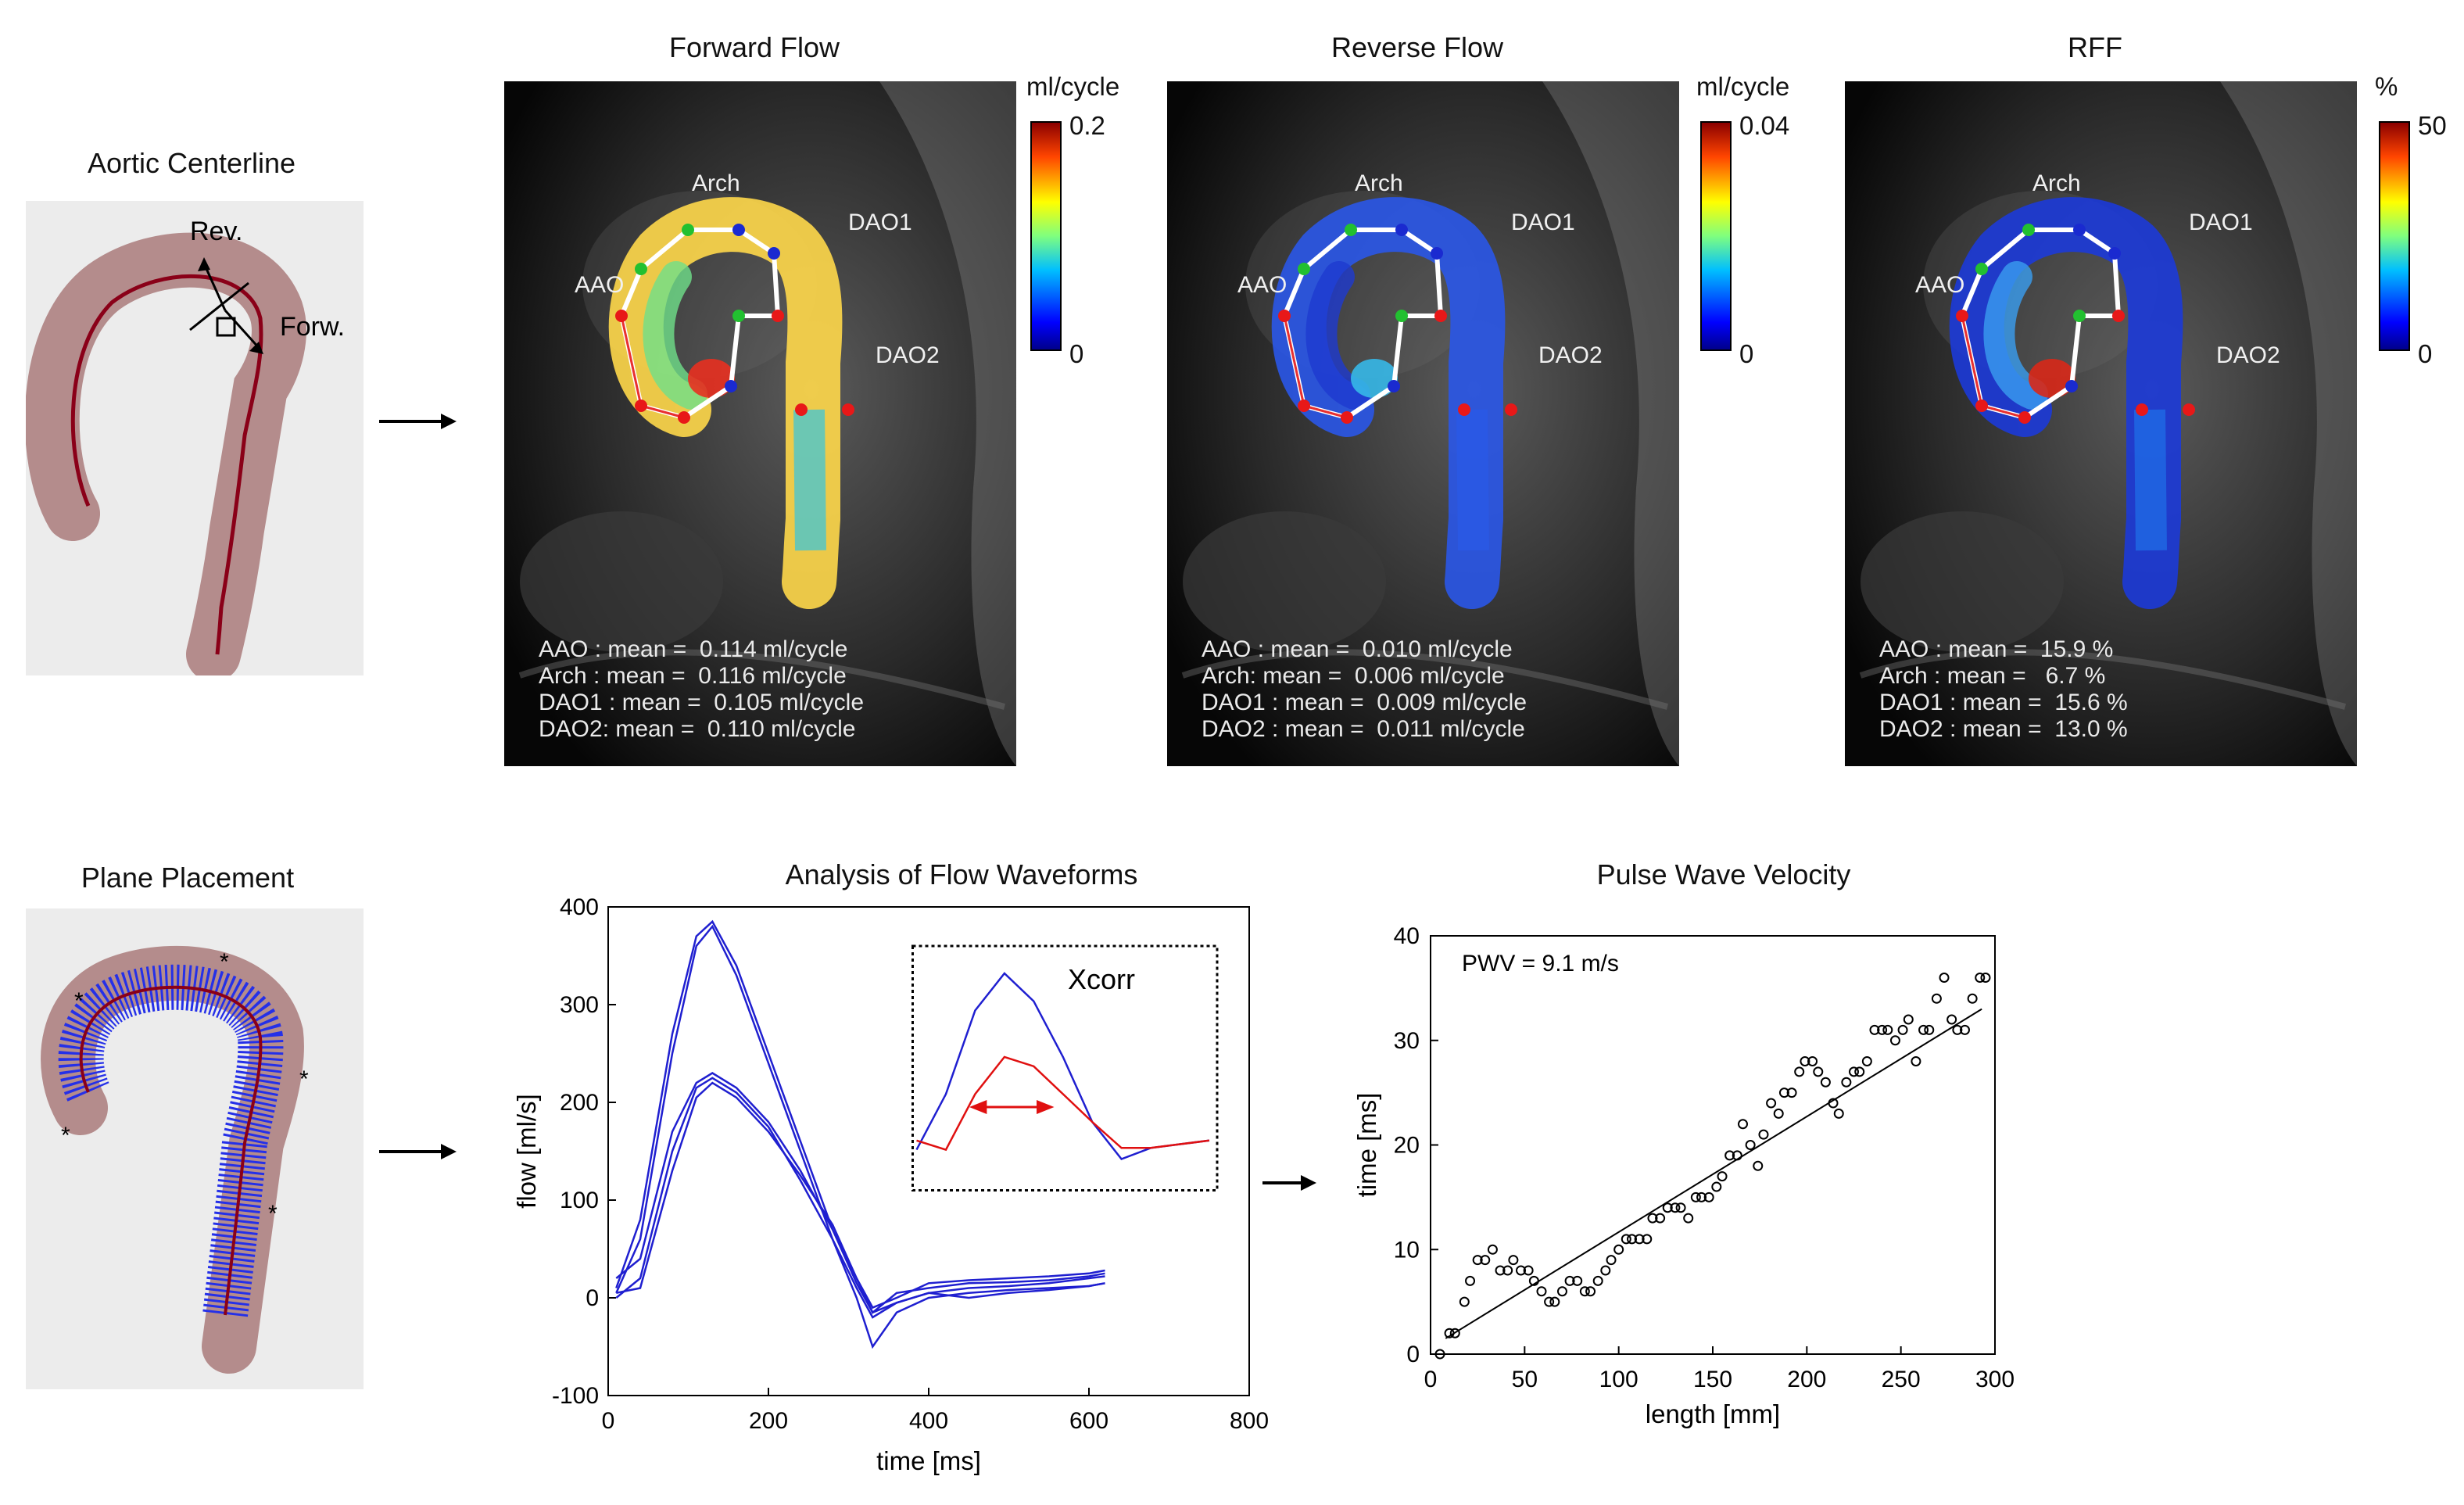  Describe the element at coordinates (2221, 223) in the screenshot. I see `segment-label-dao1: DAO1` at that location.